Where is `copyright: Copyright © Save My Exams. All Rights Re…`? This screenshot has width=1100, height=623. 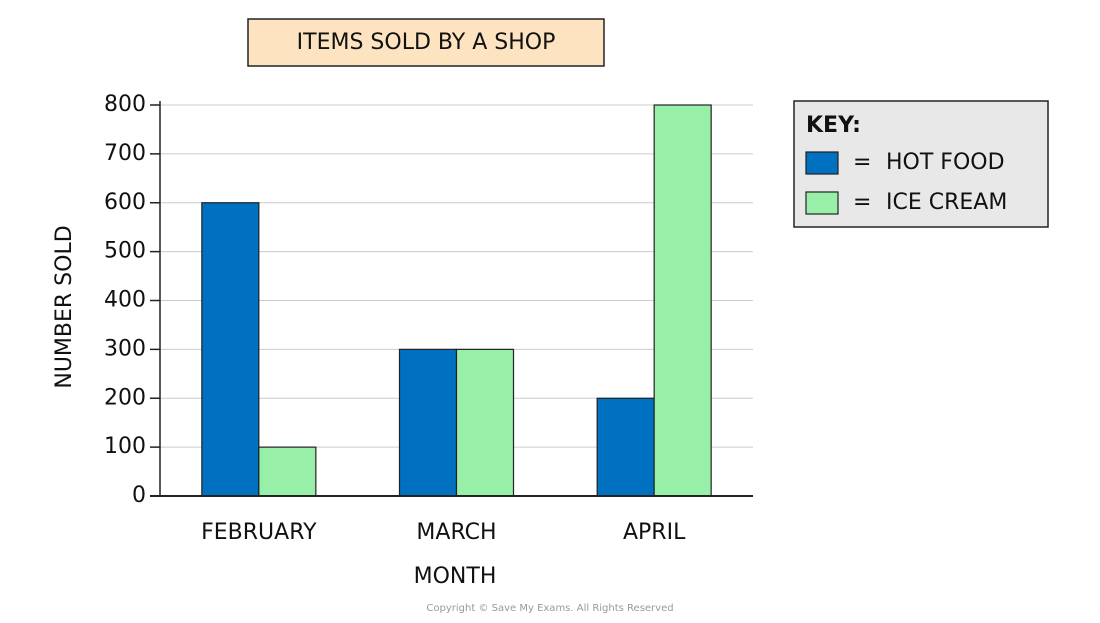 copyright: Copyright © Save My Exams. All Rights Re… is located at coordinates (549, 608).